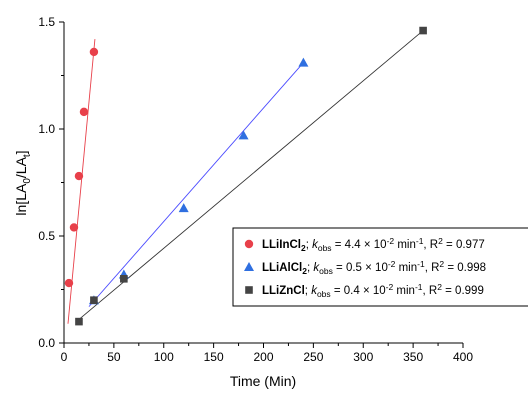 This screenshot has width=528, height=393. Describe the element at coordinates (164, 357) in the screenshot. I see `x-tick-label: 100` at that location.